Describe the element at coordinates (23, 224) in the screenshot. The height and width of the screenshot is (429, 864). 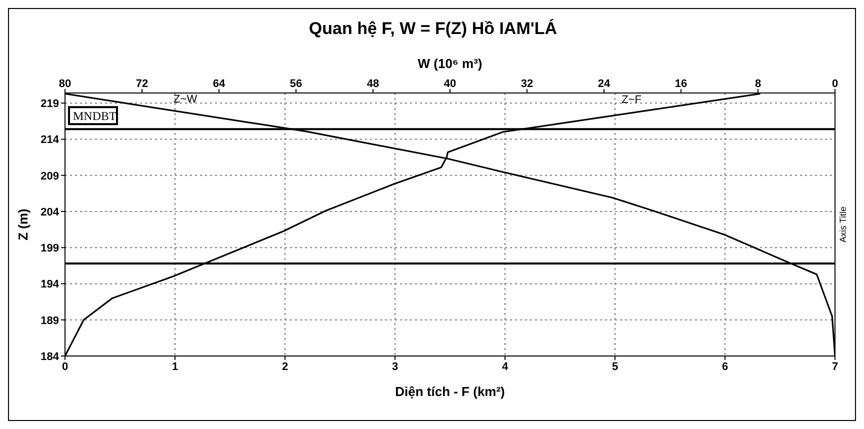
I see `y-axis-title: Z (m)` at that location.